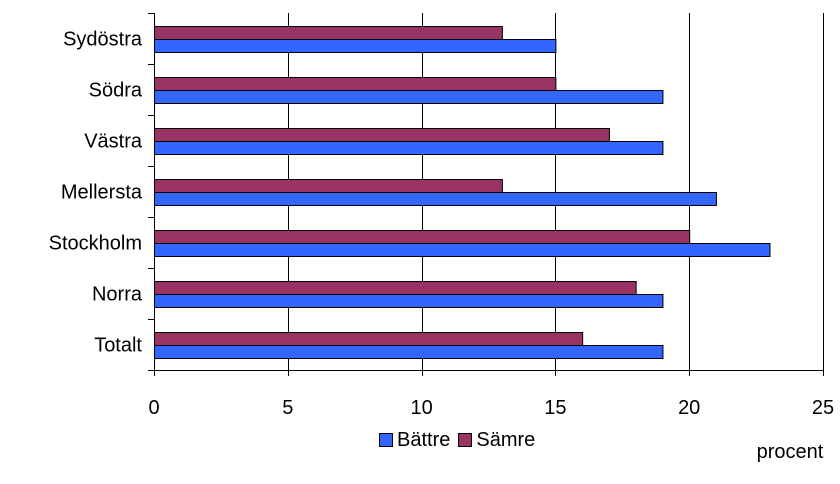  I want to click on category-label-4: Stockholm, so click(95, 244).